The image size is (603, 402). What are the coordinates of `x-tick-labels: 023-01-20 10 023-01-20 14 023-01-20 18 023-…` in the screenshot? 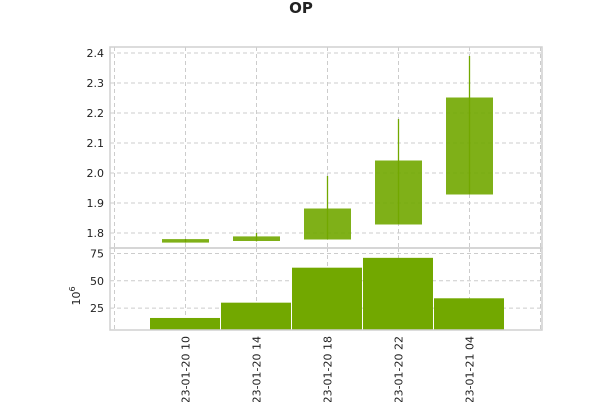 It's located at (328, 369).